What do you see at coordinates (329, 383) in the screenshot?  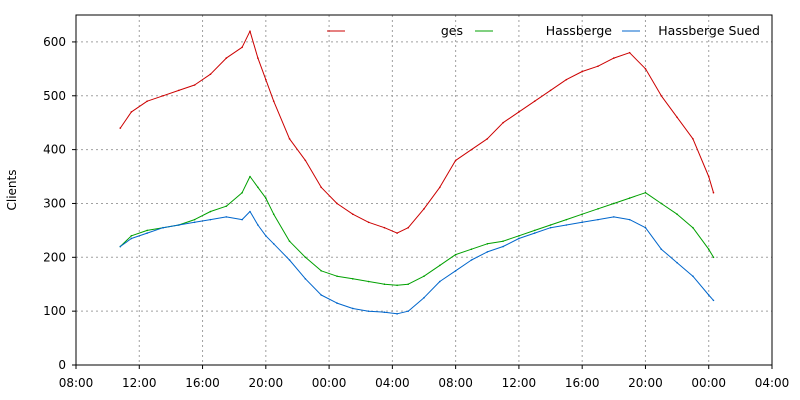 I see `x-tick-label: 00:00` at bounding box center [329, 383].